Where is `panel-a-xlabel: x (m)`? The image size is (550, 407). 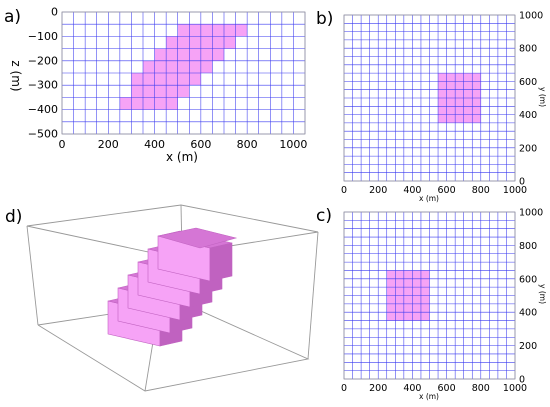 panel-a-xlabel: x (m) is located at coordinates (182, 157).